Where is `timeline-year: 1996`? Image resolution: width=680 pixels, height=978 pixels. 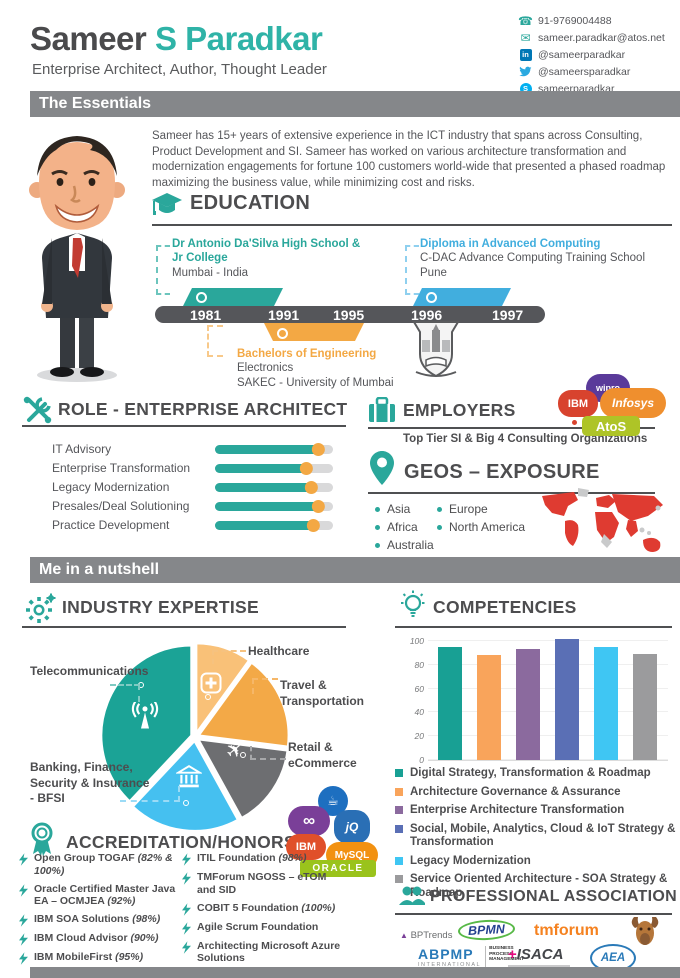 timeline-year: 1996 is located at coordinates (427, 315).